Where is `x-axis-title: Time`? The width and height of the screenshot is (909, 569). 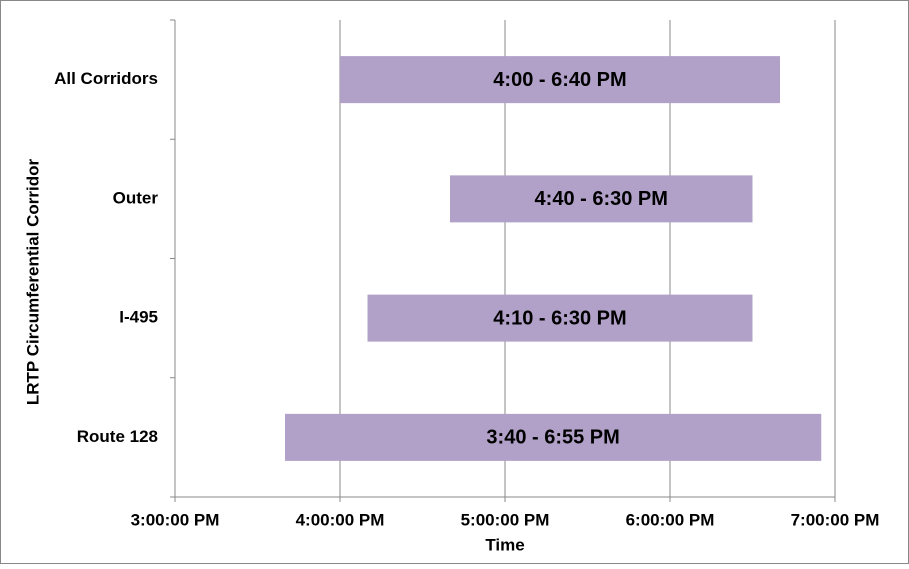 x-axis-title: Time is located at coordinates (504, 544).